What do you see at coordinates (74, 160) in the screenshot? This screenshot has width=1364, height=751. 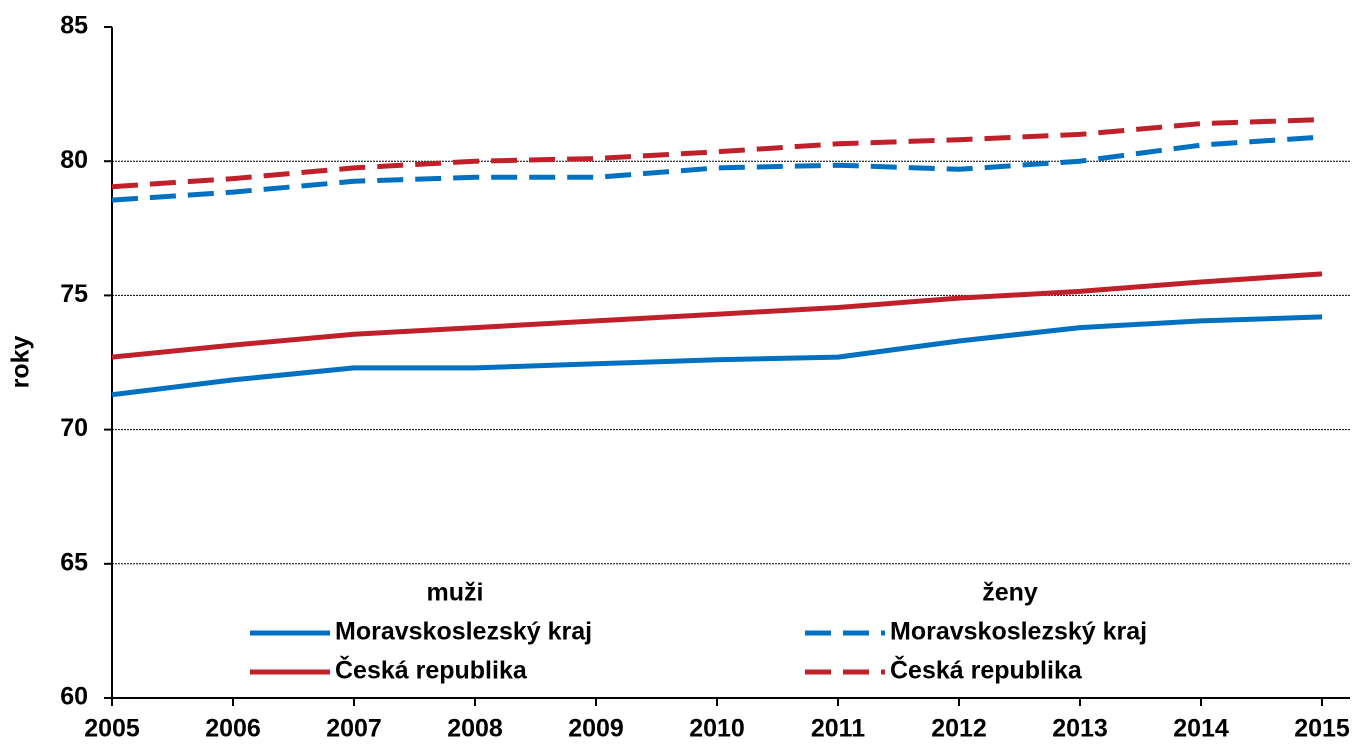 I see `y-tick-label: 80` at bounding box center [74, 160].